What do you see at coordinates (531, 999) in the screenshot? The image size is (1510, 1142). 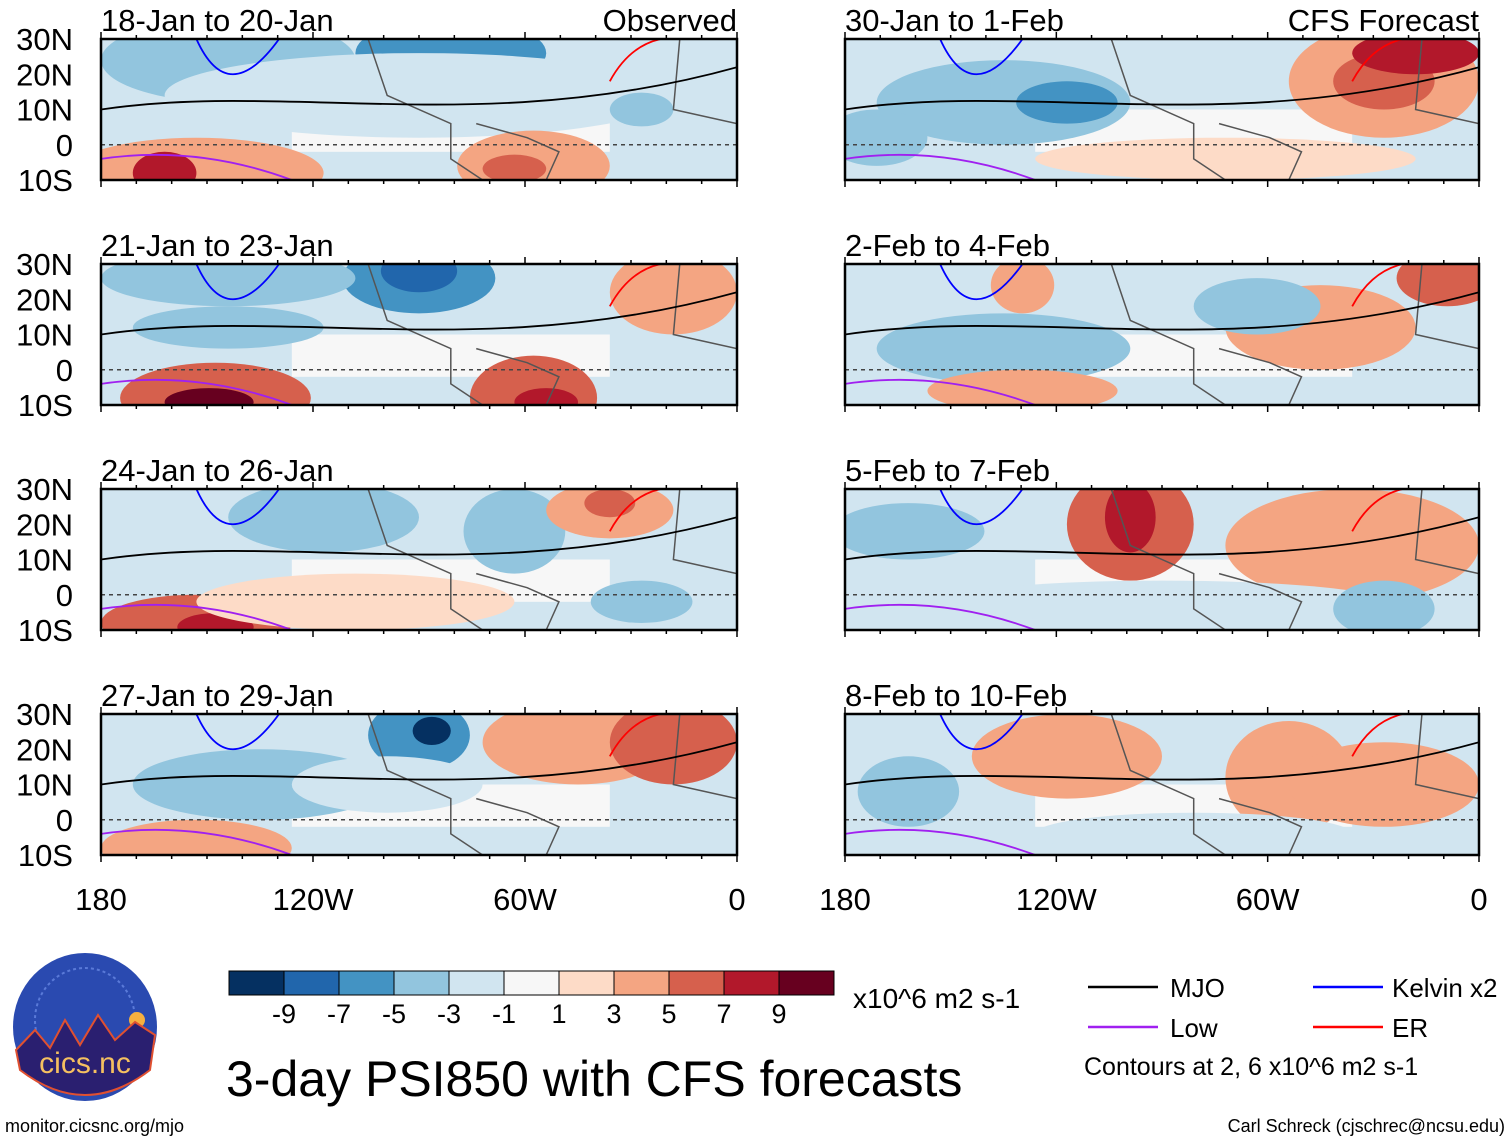 I see `colorbar: -9 -7 -5 -3 -1 1 3 5 7 9` at bounding box center [531, 999].